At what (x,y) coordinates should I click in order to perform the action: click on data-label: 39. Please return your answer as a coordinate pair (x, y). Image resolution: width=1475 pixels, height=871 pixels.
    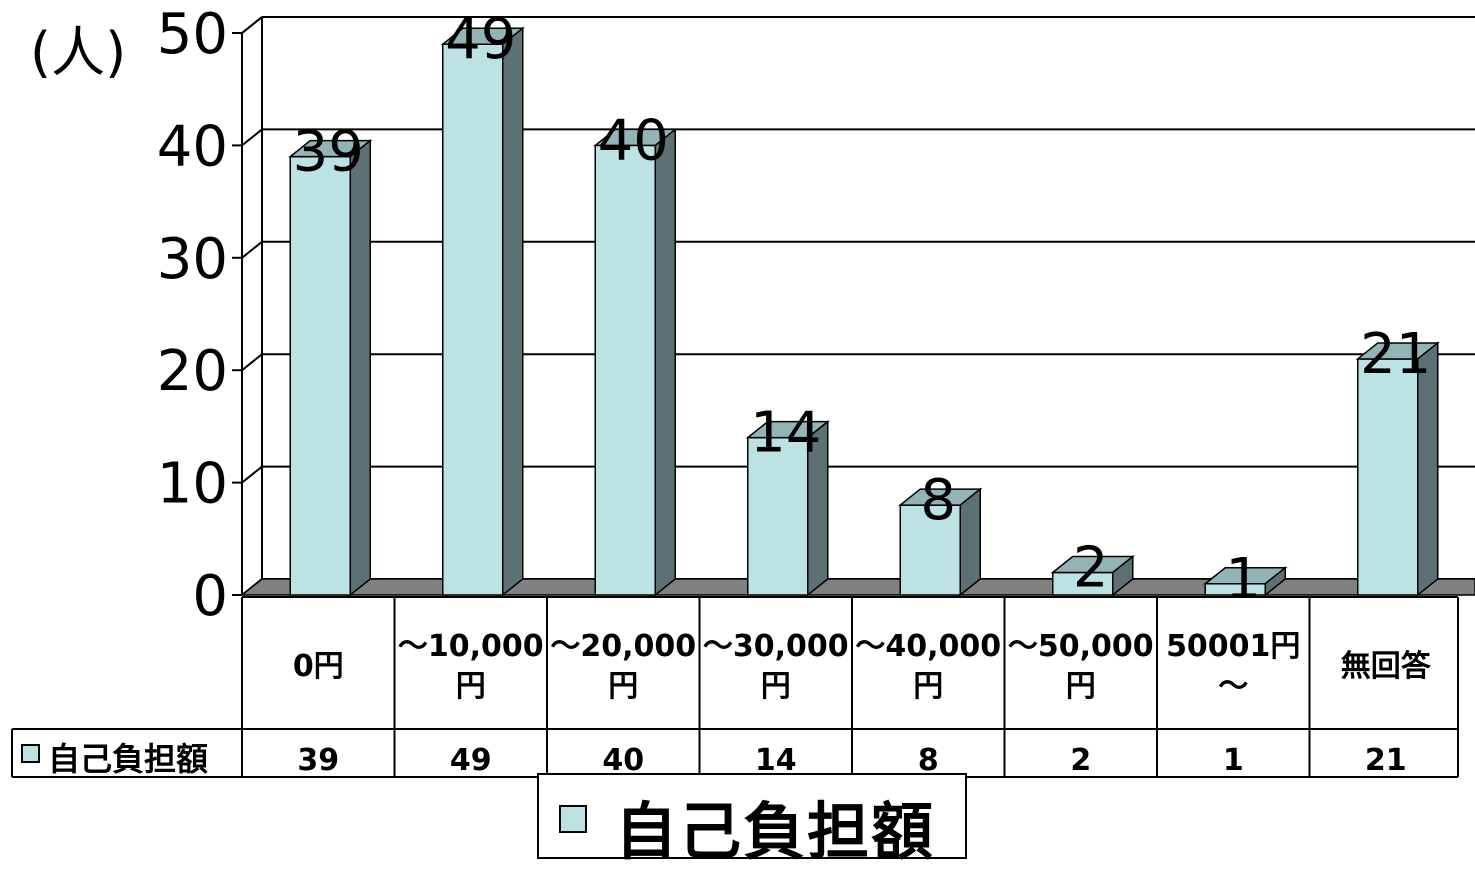
    Looking at the image, I should click on (328, 152).